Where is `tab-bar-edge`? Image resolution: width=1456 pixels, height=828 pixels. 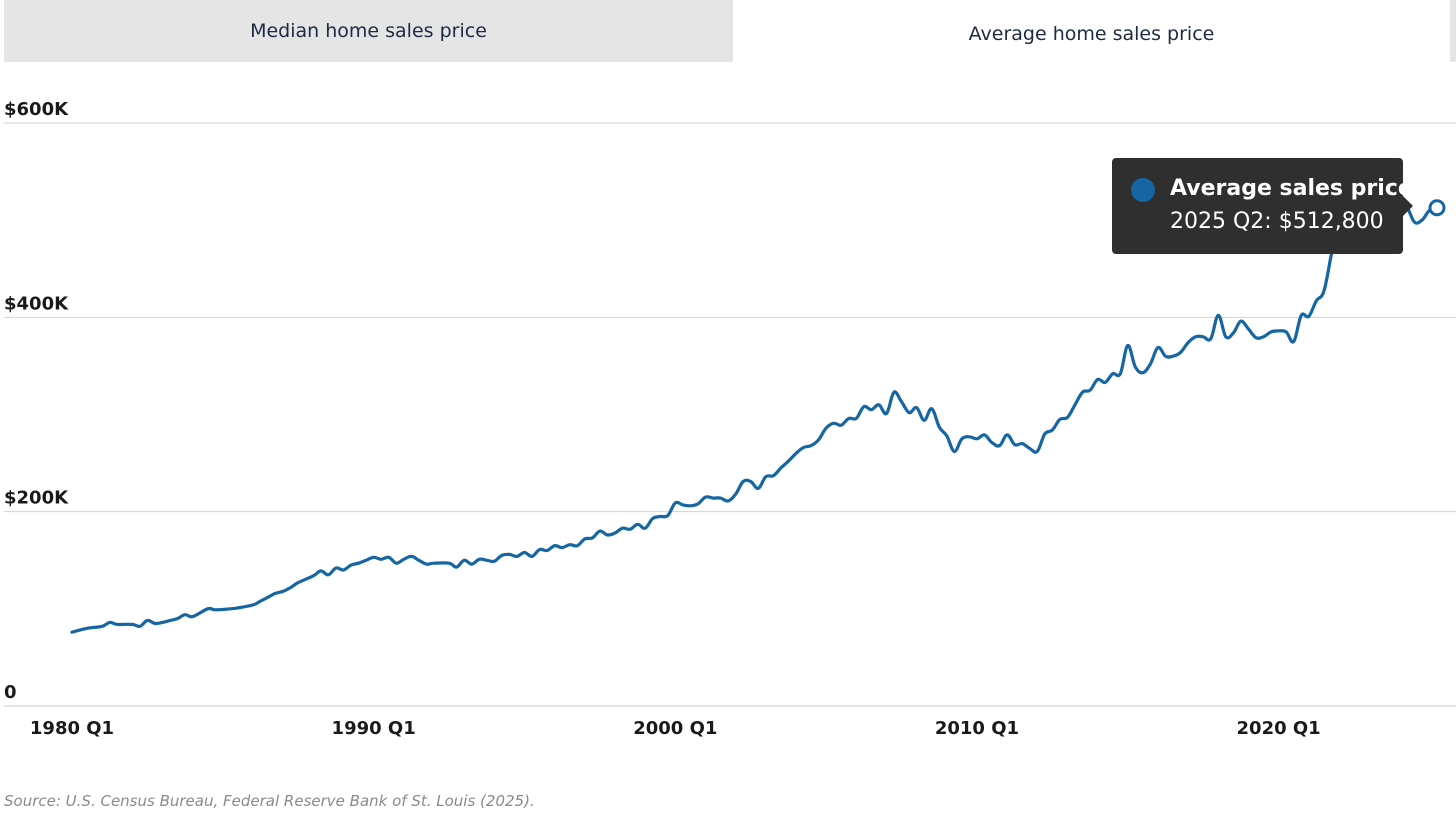
tab-bar-edge is located at coordinates (1453, 31).